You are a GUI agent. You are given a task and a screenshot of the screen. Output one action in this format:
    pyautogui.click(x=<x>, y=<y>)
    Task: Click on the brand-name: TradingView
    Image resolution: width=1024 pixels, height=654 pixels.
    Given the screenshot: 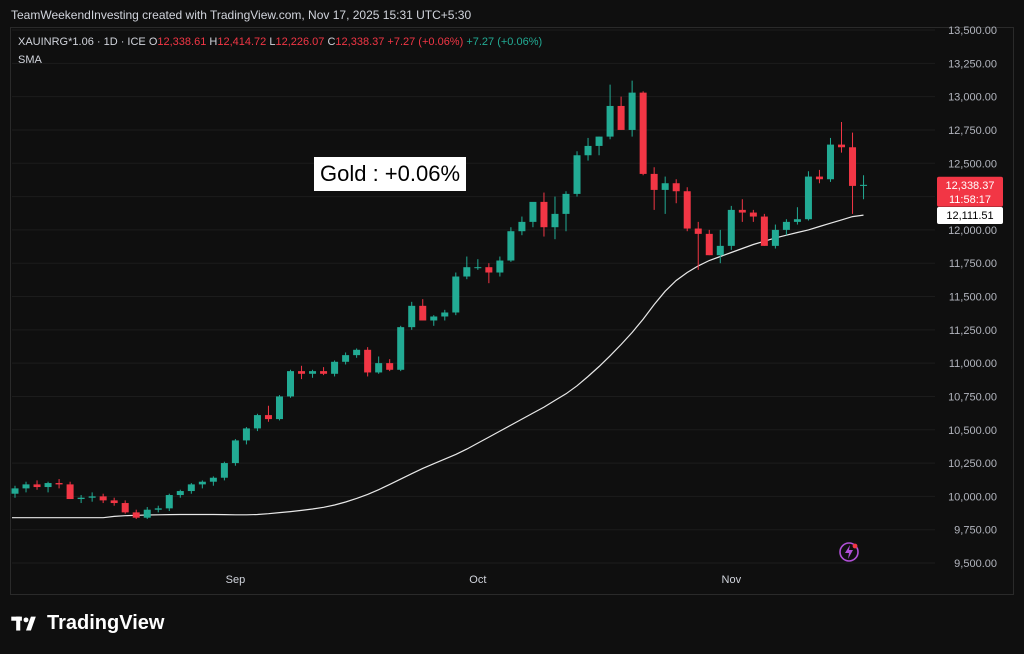 What is the action you would take?
    pyautogui.click(x=106, y=623)
    